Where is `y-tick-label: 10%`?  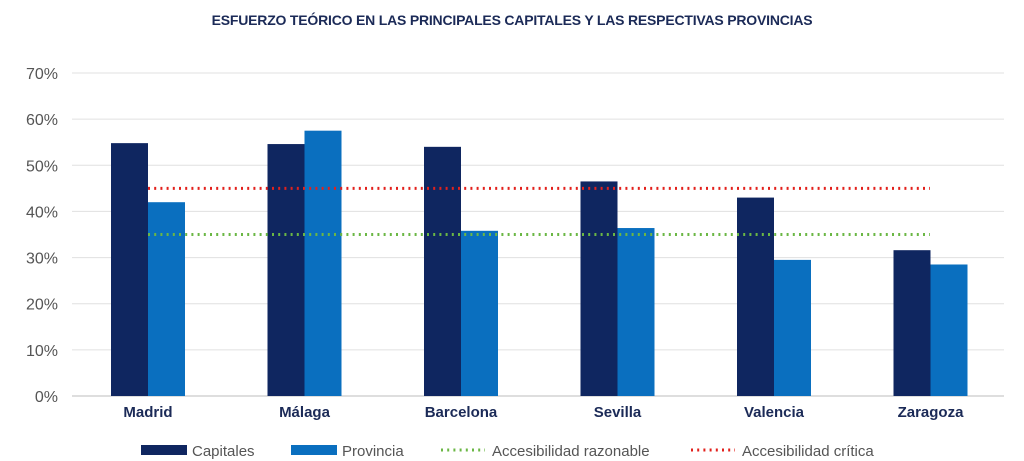
y-tick-label: 10% is located at coordinates (42, 351).